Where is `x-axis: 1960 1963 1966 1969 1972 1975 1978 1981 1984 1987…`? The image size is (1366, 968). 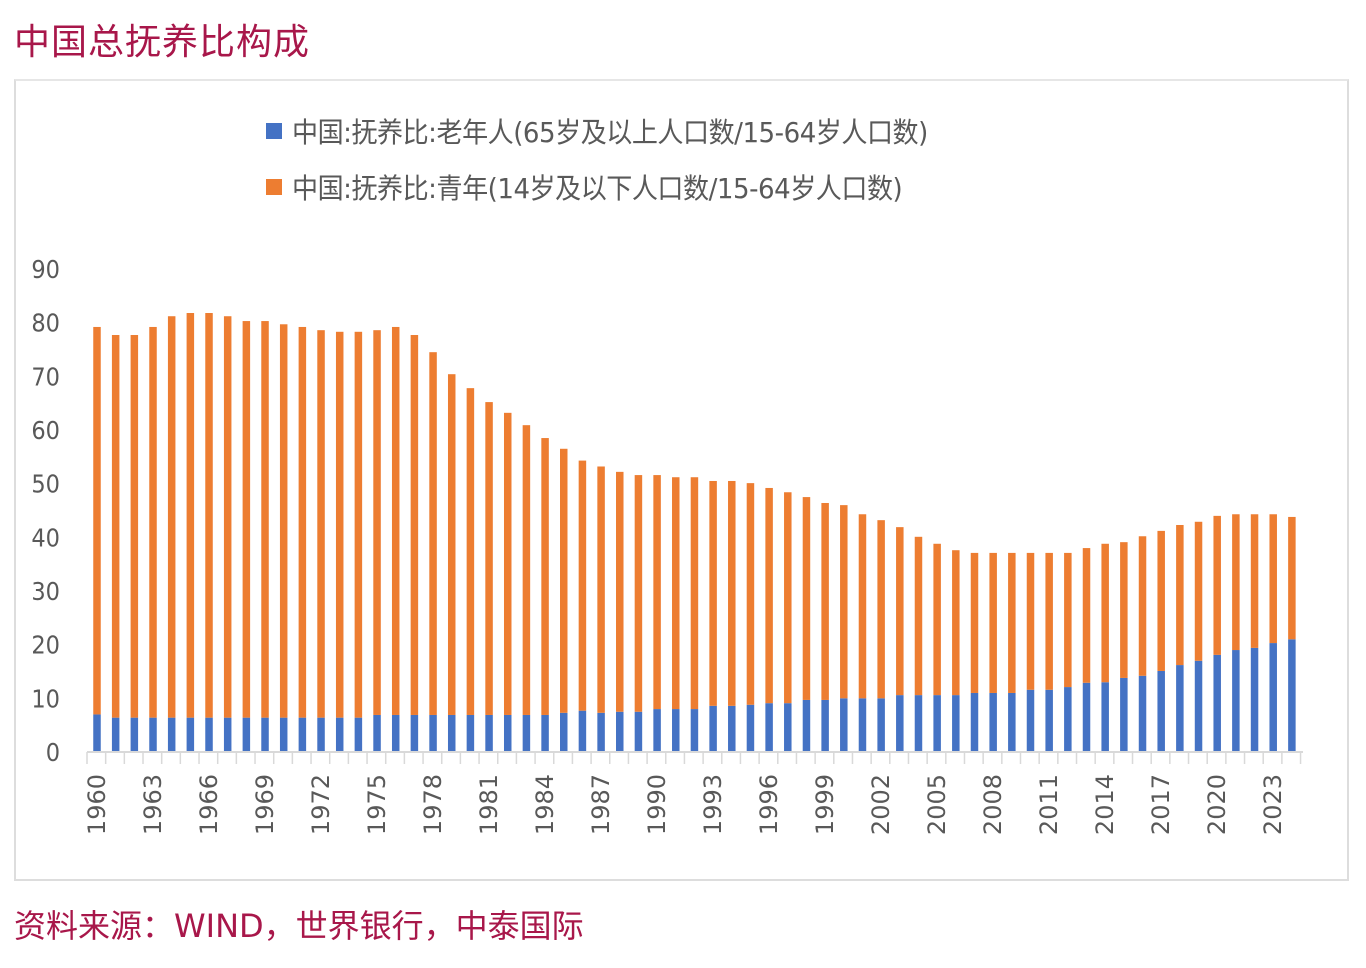
x-axis: 1960 1963 1966 1969 1972 1975 1978 1981 1984 1987… is located at coordinates (693, 793).